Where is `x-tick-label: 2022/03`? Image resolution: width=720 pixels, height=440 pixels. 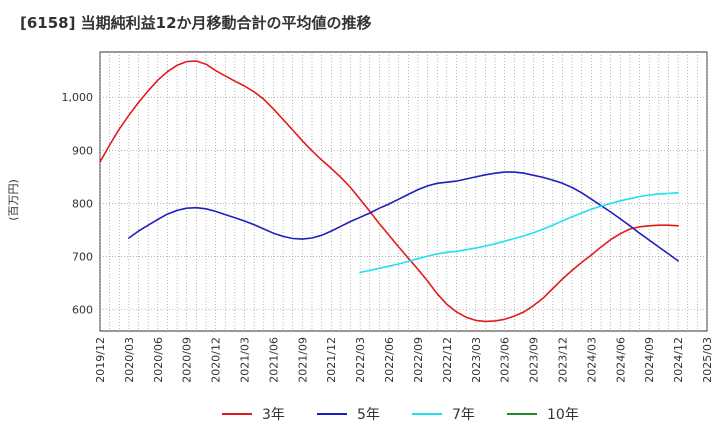
x-tick-label: 2022/03 is located at coordinates (360, 360).